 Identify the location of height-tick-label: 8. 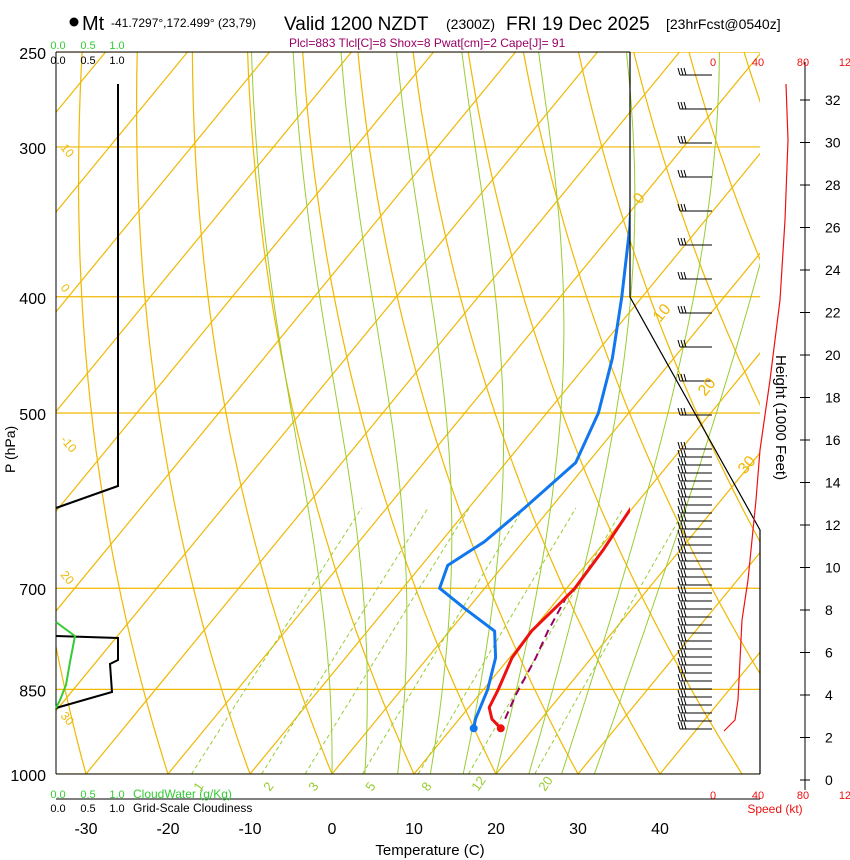
(829, 610).